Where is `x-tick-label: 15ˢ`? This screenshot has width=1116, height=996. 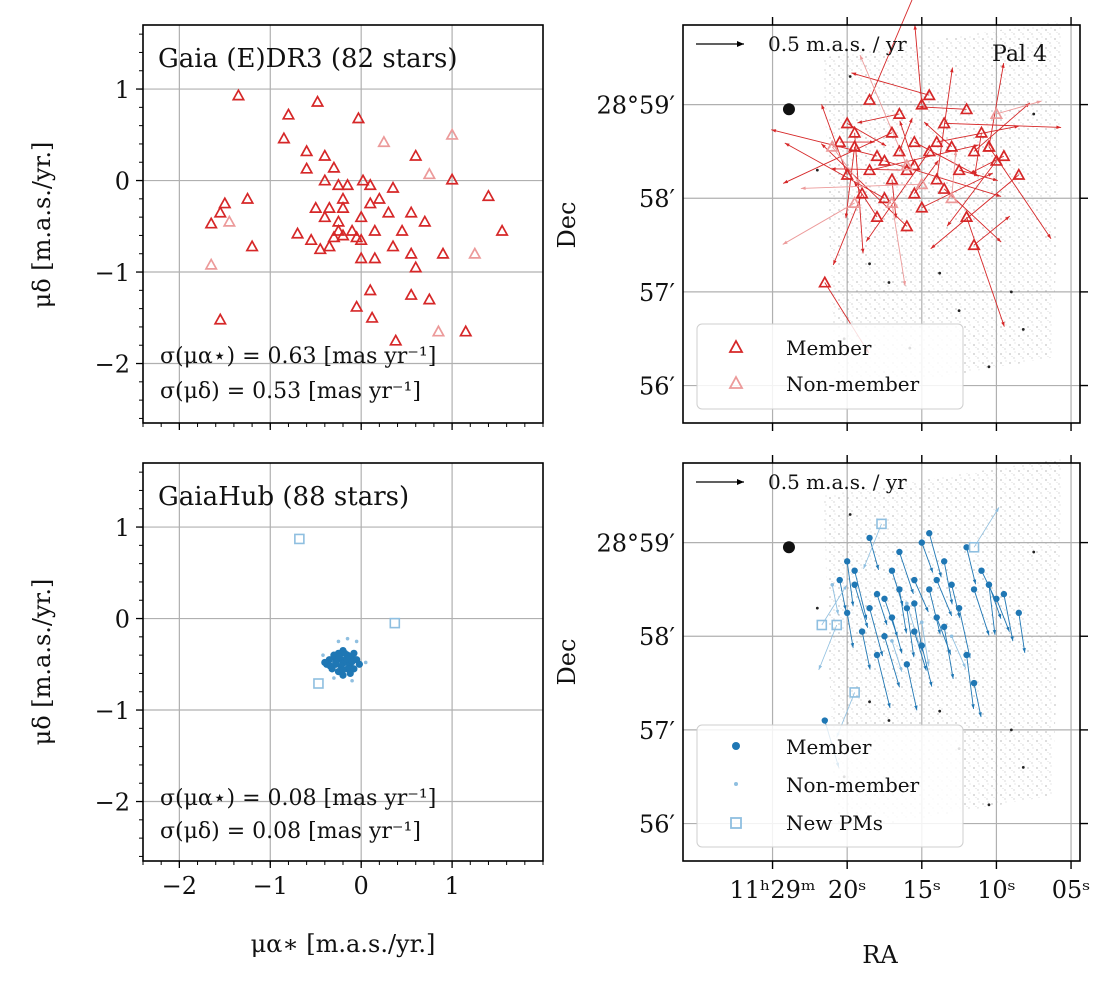
x-tick-label: 15ˢ is located at coordinates (921, 890).